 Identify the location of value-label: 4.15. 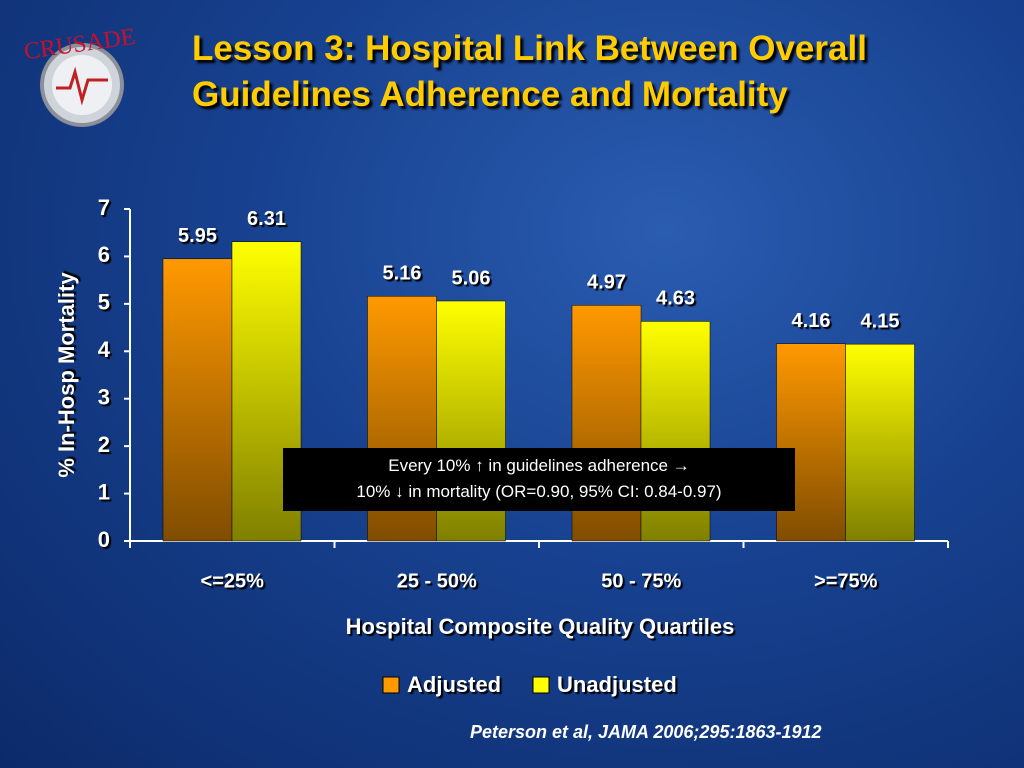
(880, 321).